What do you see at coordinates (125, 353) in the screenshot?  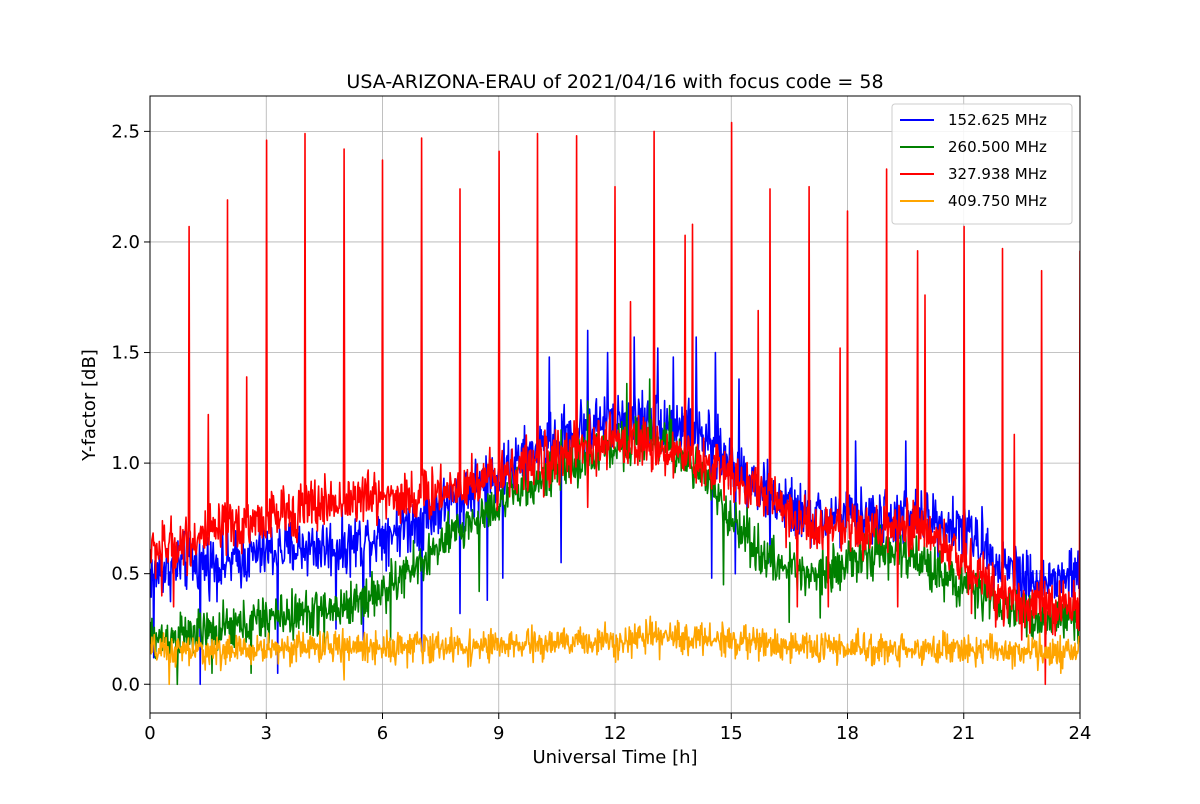 I see `y-tick-label: 1.5` at bounding box center [125, 353].